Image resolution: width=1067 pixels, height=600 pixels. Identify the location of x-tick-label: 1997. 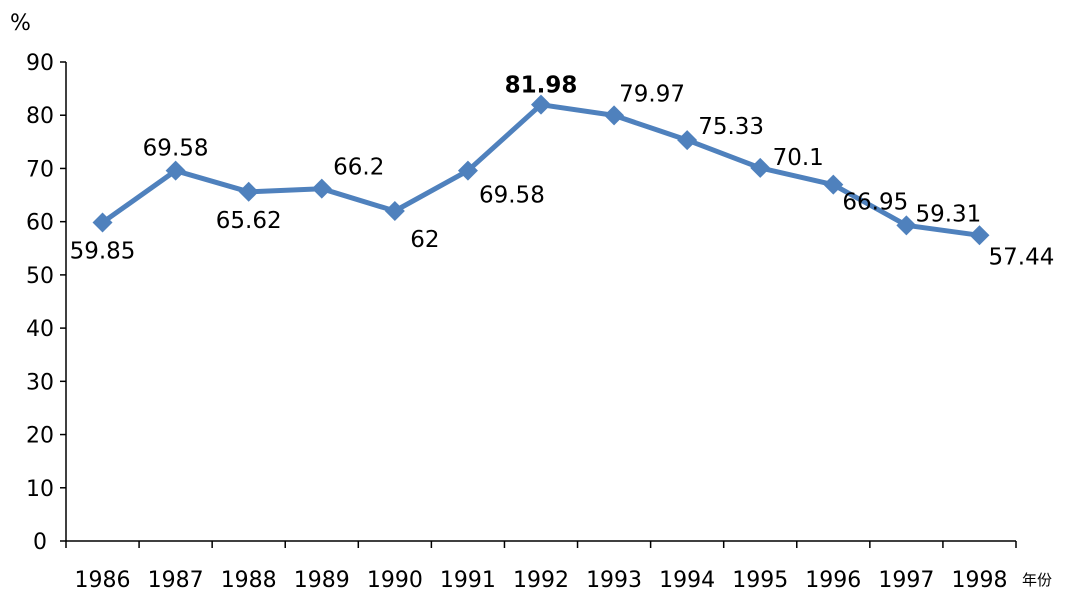
(906, 580).